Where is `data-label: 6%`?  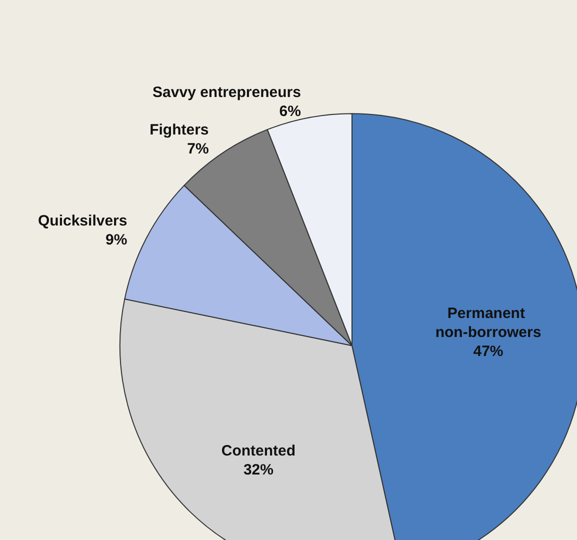 data-label: 6% is located at coordinates (290, 111).